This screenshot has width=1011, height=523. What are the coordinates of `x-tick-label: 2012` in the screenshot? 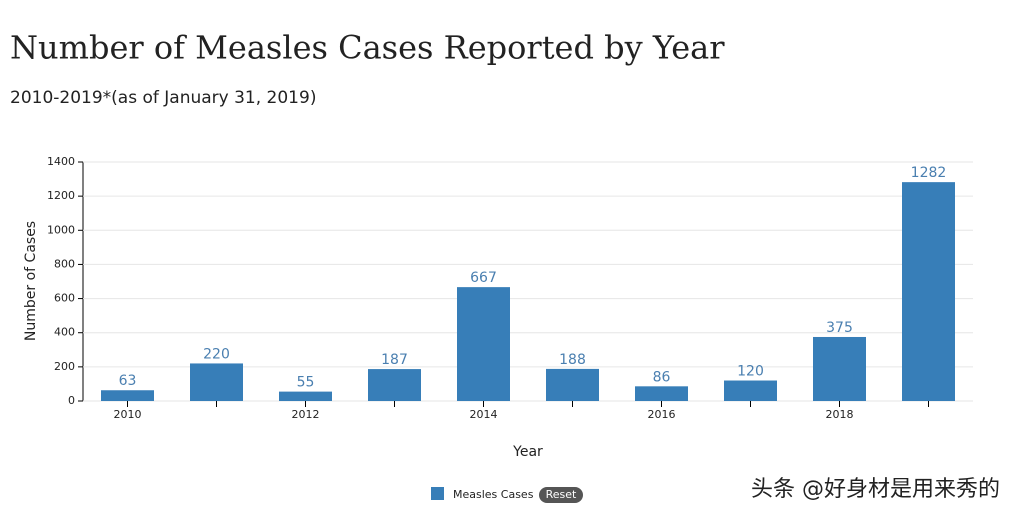 It's located at (306, 414).